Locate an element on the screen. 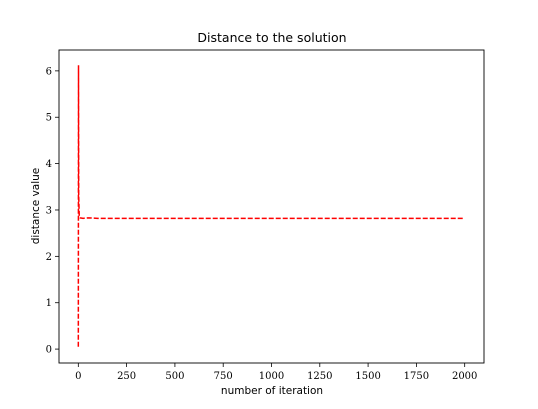 The image size is (538, 409). x-tick-label: 0 is located at coordinates (78, 376).